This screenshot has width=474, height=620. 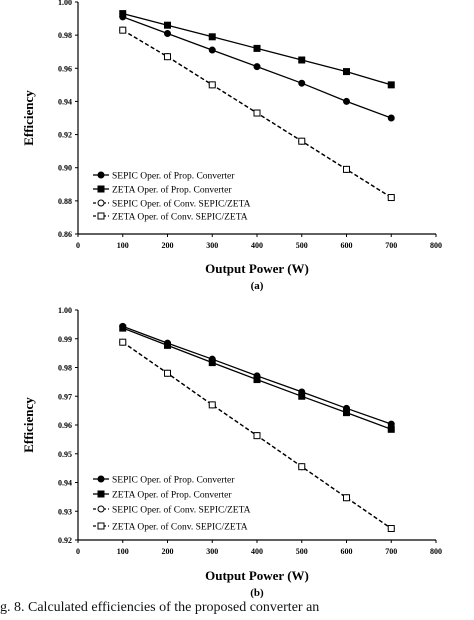 What do you see at coordinates (391, 245) in the screenshot?
I see `panel-a-x-tick-label: 700` at bounding box center [391, 245].